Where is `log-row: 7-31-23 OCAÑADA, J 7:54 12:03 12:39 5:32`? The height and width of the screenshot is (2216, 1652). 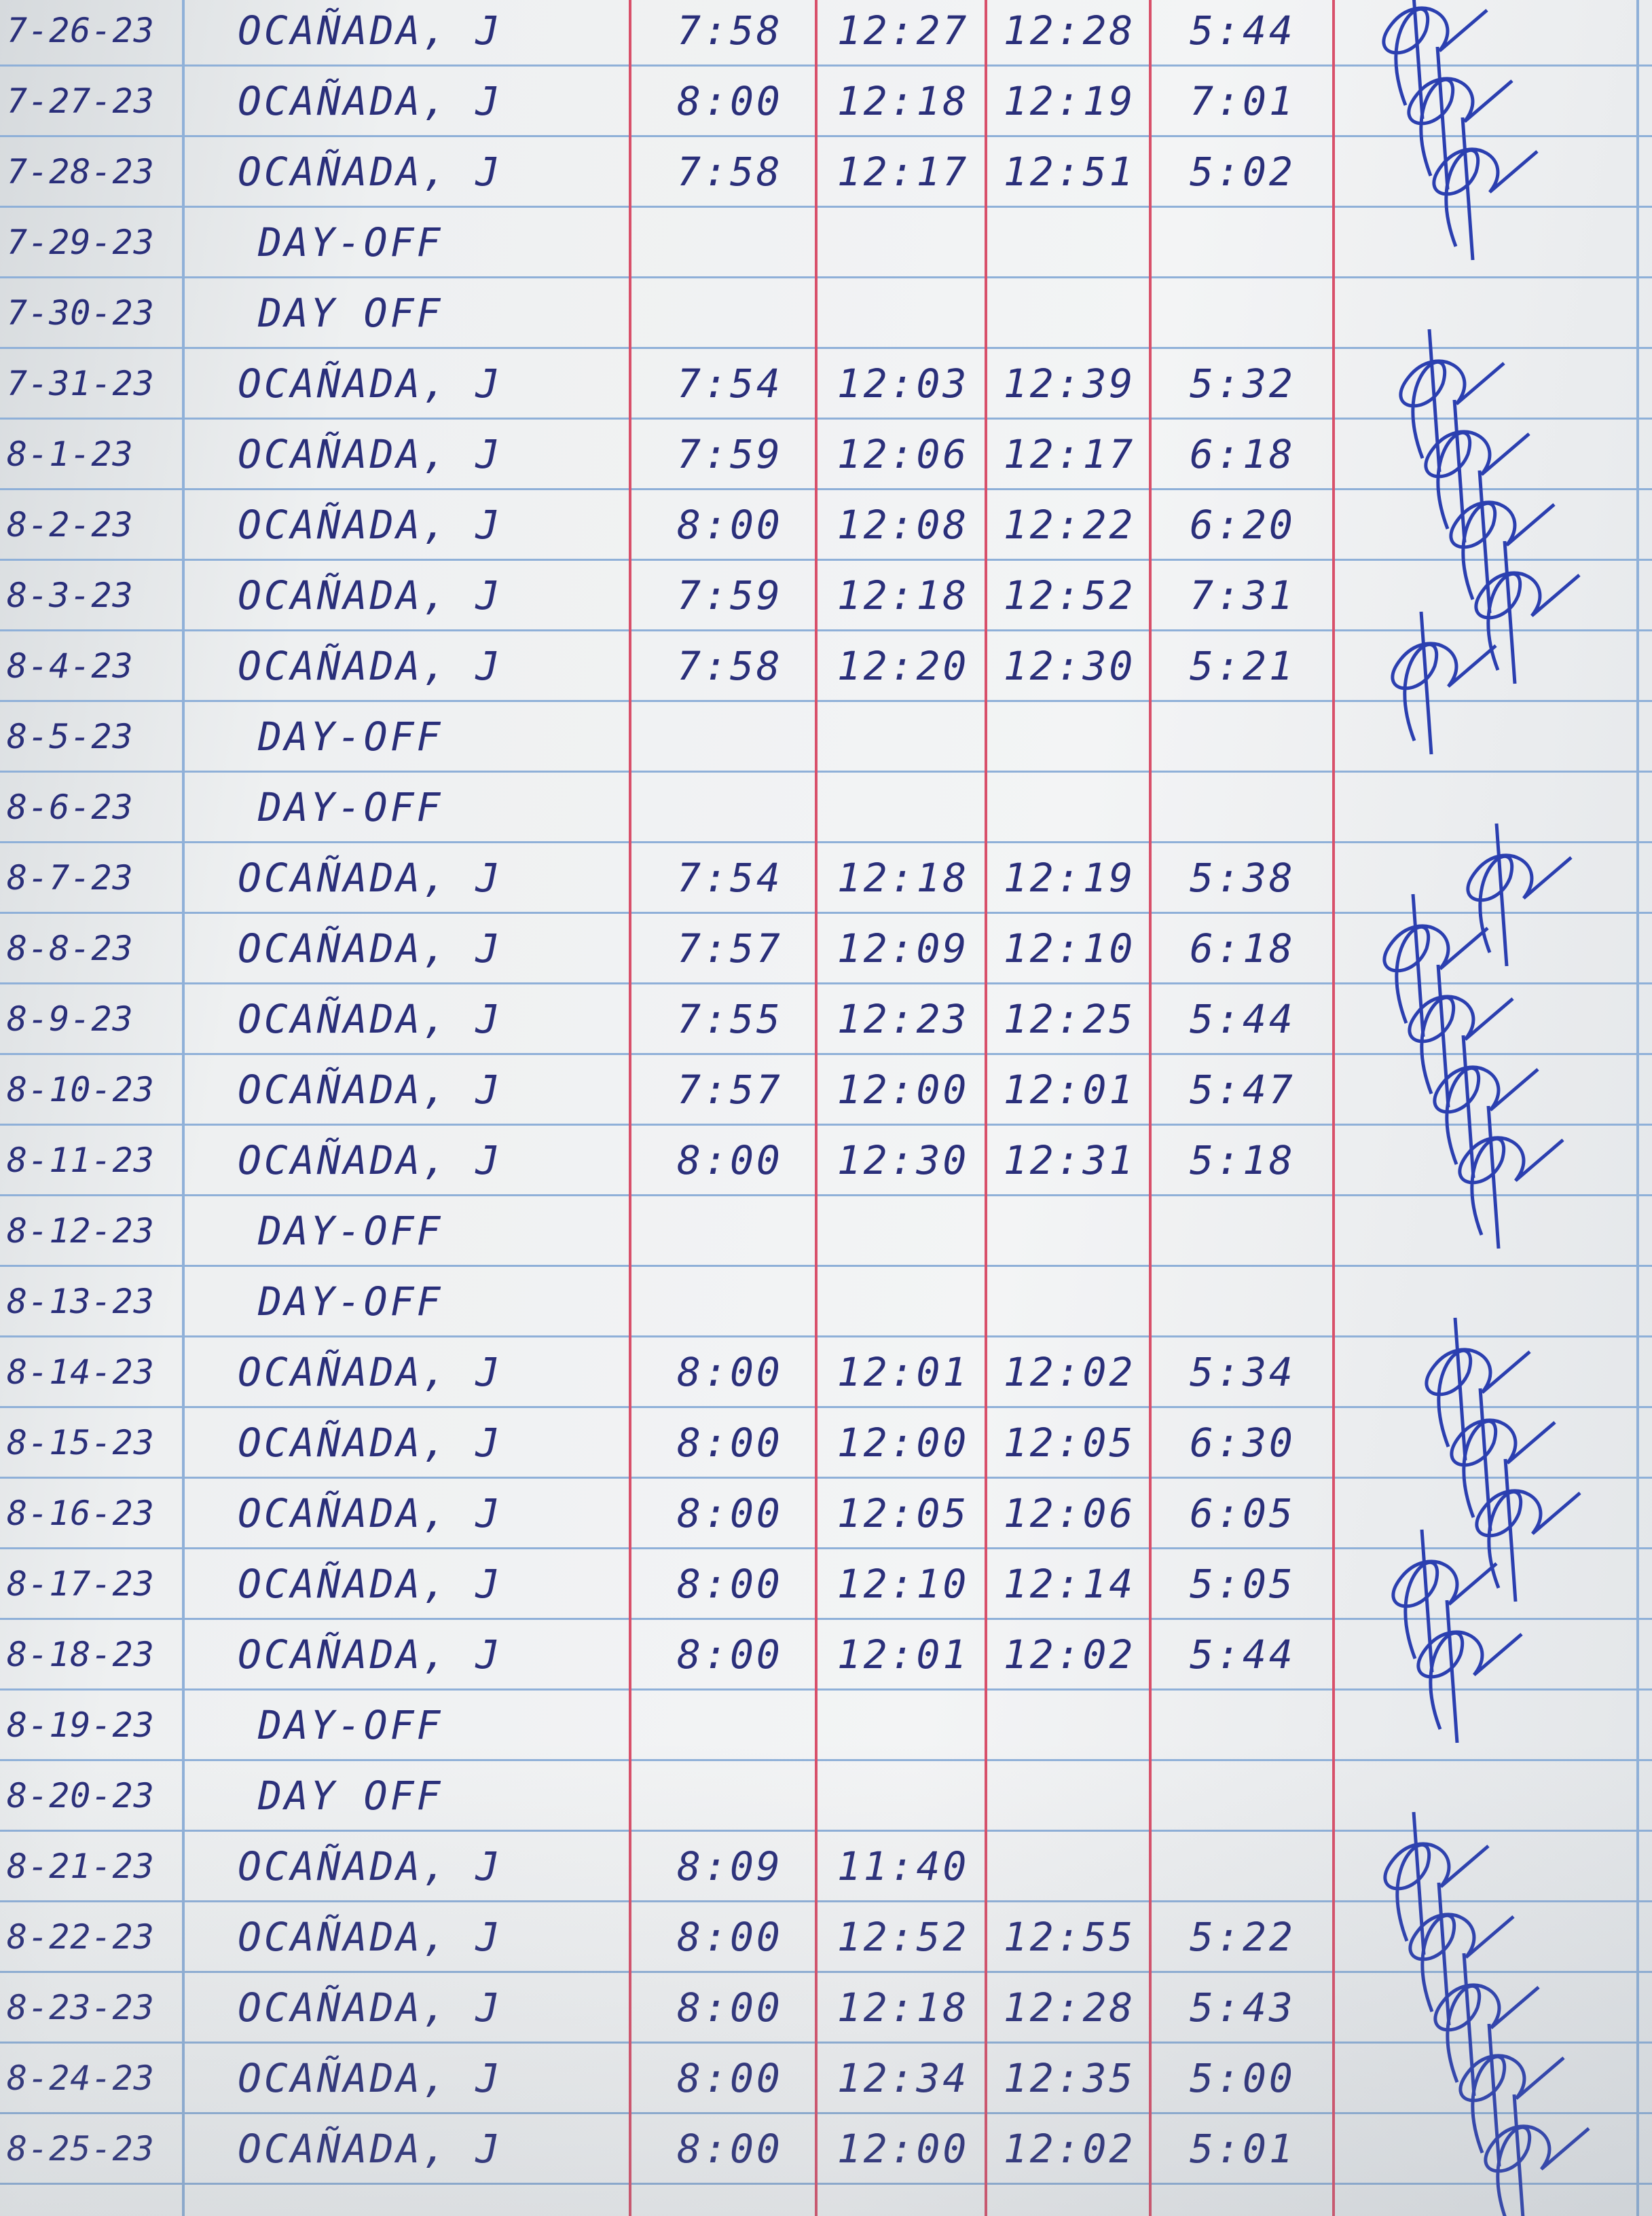
log-row: 7-31-23 OCAÑADA, J 7:54 12:03 12:39 5:32 is located at coordinates (826, 385).